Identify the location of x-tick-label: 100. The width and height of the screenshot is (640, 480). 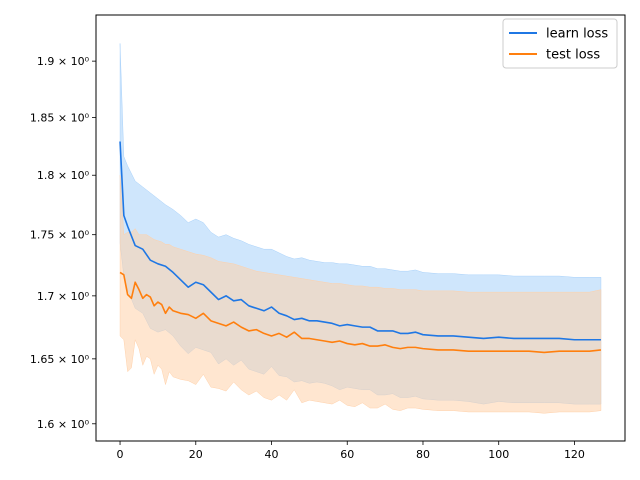
(498, 454).